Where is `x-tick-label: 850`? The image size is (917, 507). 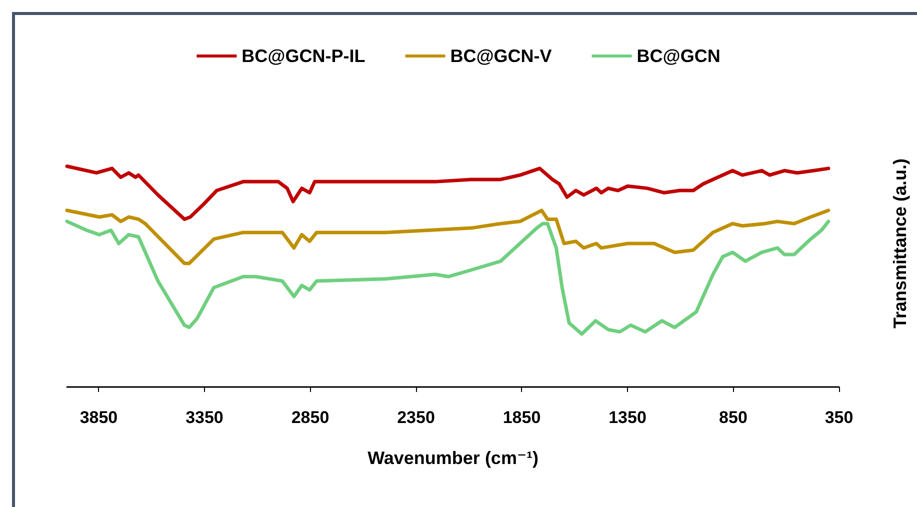 x-tick-label: 850 is located at coordinates (733, 417).